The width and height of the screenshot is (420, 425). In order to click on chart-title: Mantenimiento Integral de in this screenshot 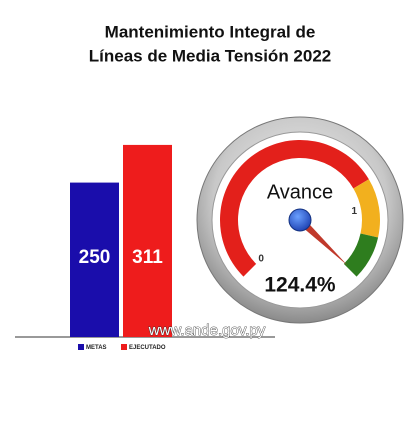, I will do `click(210, 31)`.